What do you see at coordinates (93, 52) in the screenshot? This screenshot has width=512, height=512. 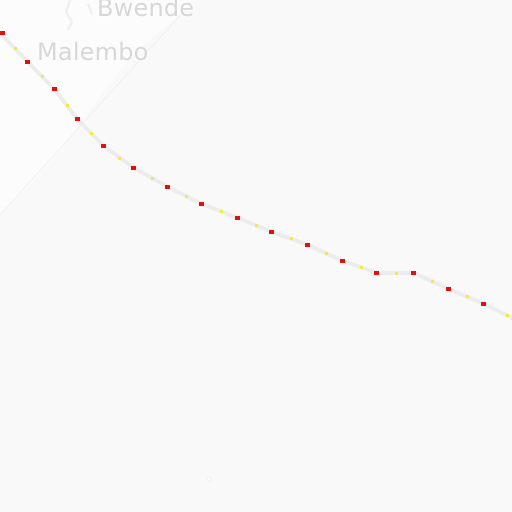 I see `place-label-malembo: Malembo` at bounding box center [93, 52].